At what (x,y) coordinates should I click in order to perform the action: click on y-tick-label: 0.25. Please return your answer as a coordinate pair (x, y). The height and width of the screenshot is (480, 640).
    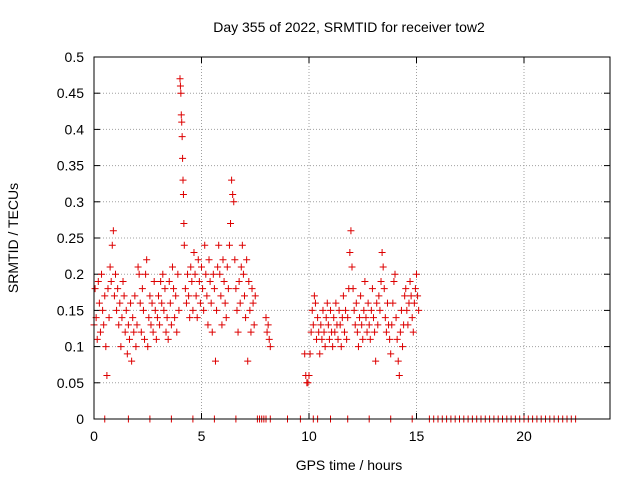
    Looking at the image, I should click on (70, 238).